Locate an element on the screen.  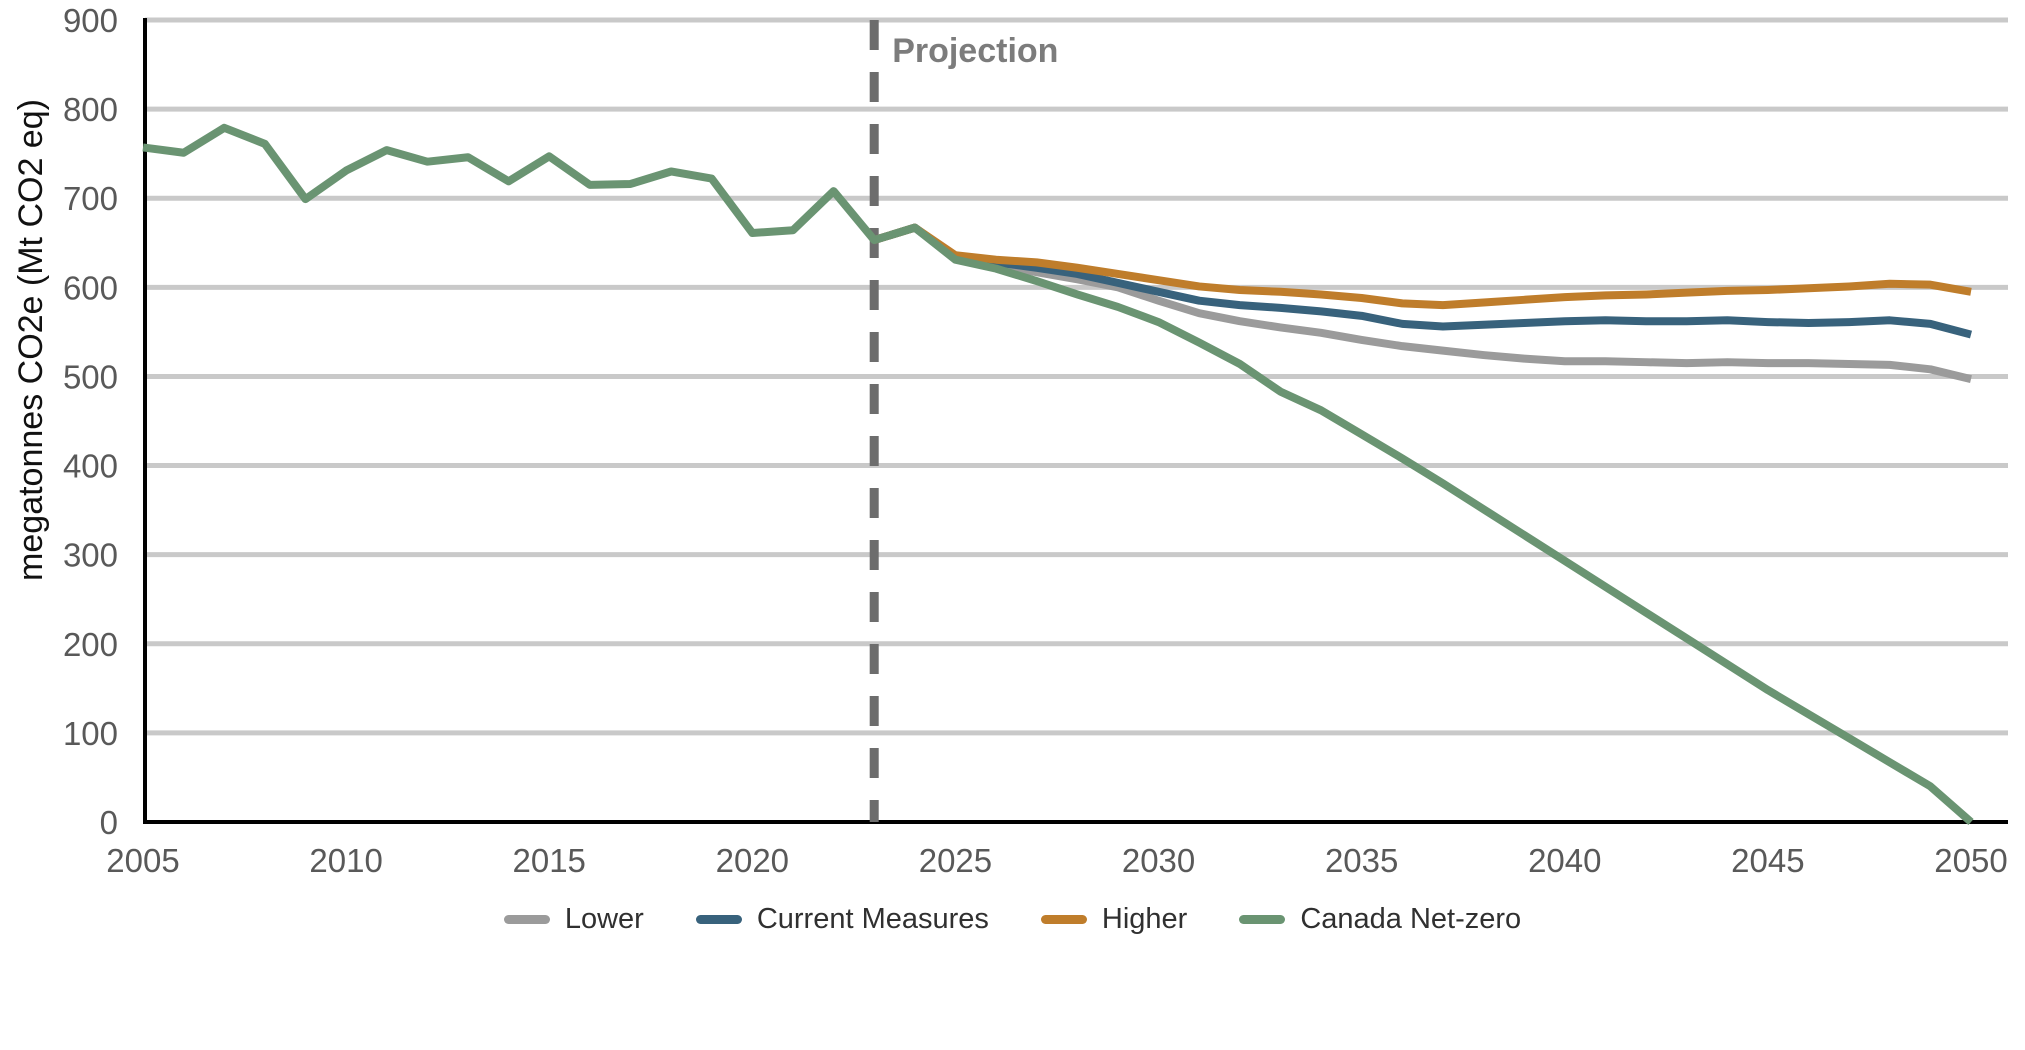
series-line-lower is located at coordinates (1422, 303).